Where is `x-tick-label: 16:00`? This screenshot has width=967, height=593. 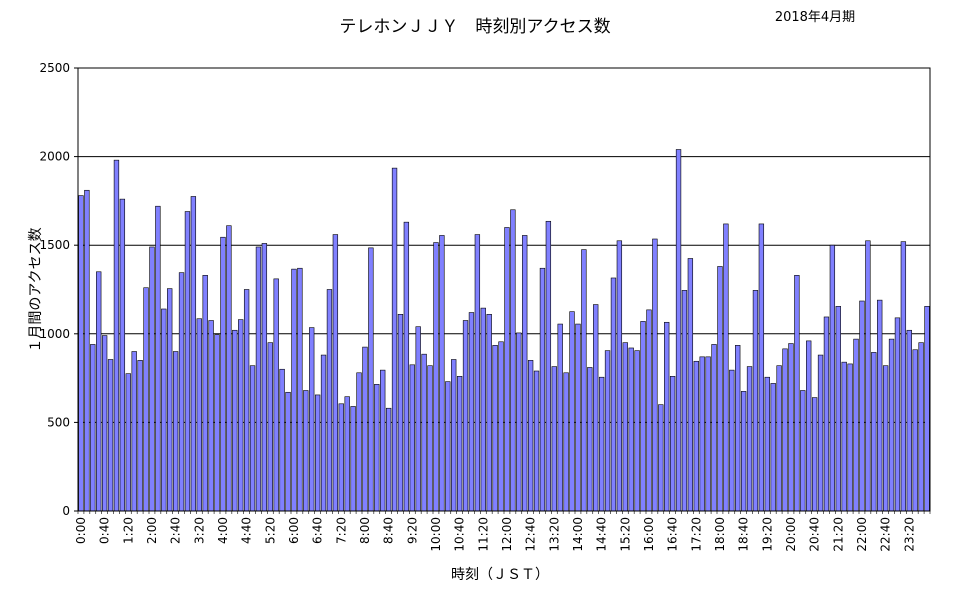 x-tick-label: 16:00 is located at coordinates (649, 534).